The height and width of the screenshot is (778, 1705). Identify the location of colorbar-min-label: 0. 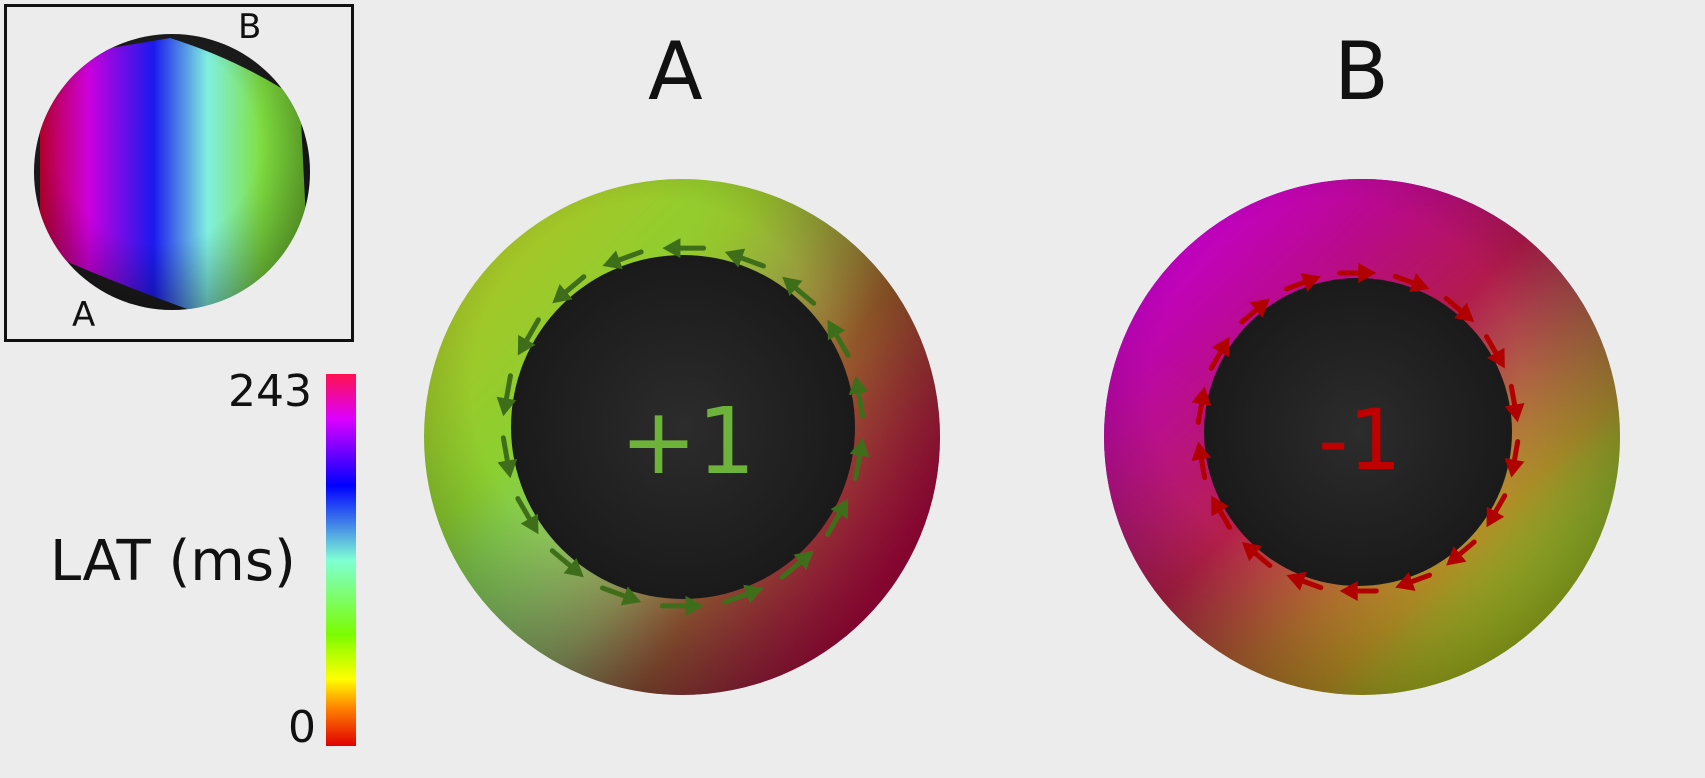
(302, 727).